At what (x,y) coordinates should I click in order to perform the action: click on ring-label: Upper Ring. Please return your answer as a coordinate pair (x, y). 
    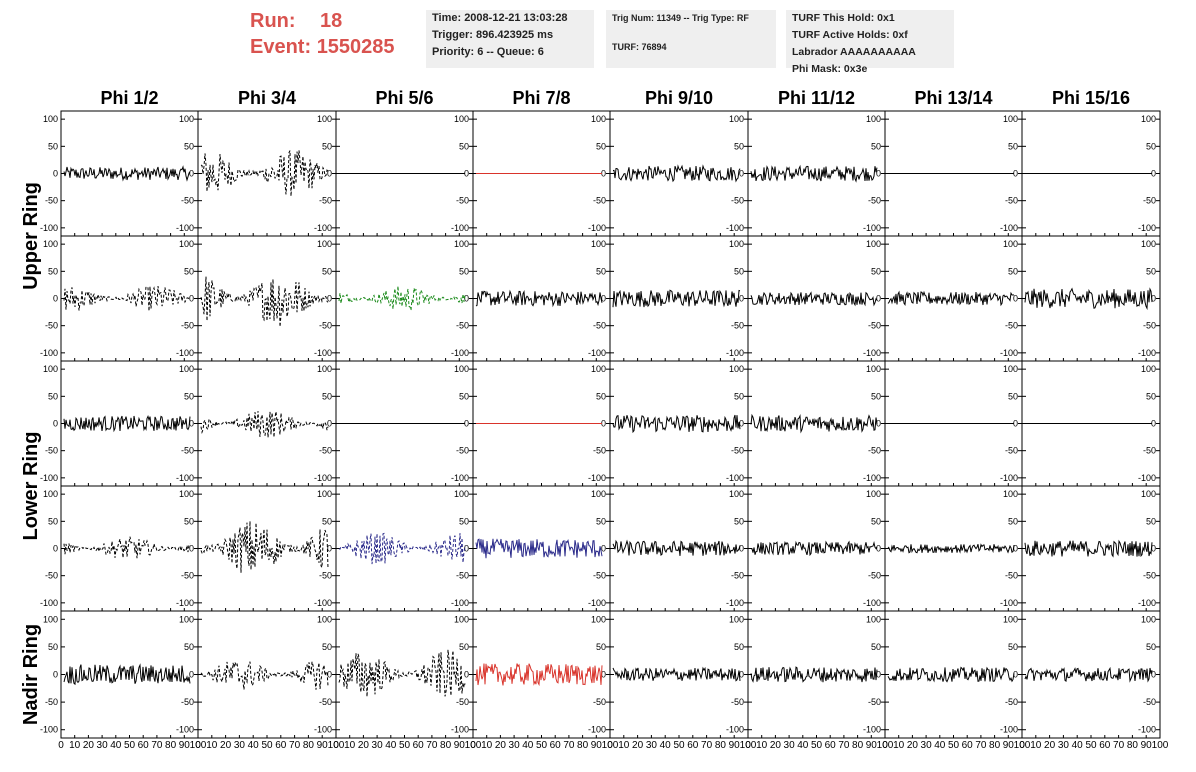
    Looking at the image, I should click on (31, 236).